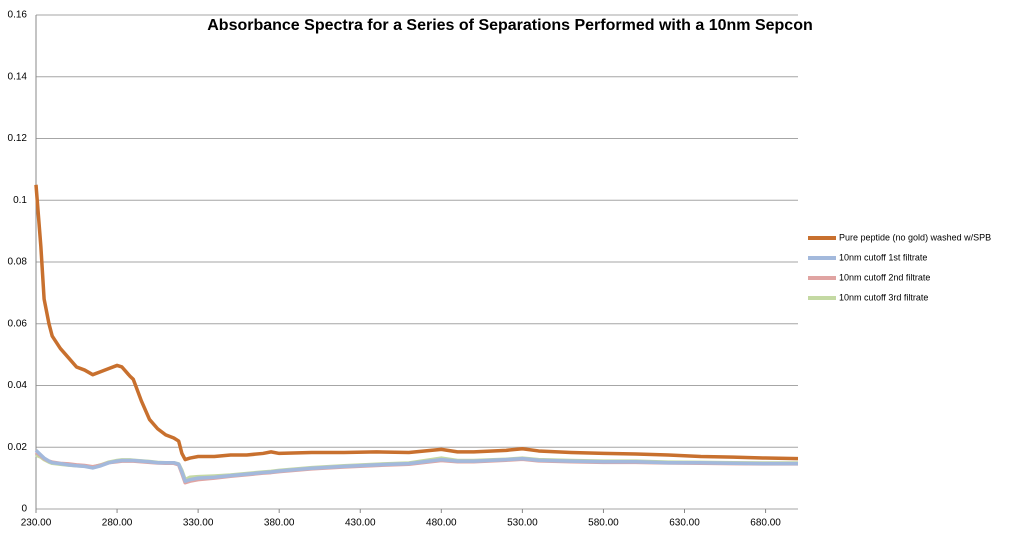 The image size is (1024, 536). I want to click on y-tick-label: 0.02, so click(18, 447).